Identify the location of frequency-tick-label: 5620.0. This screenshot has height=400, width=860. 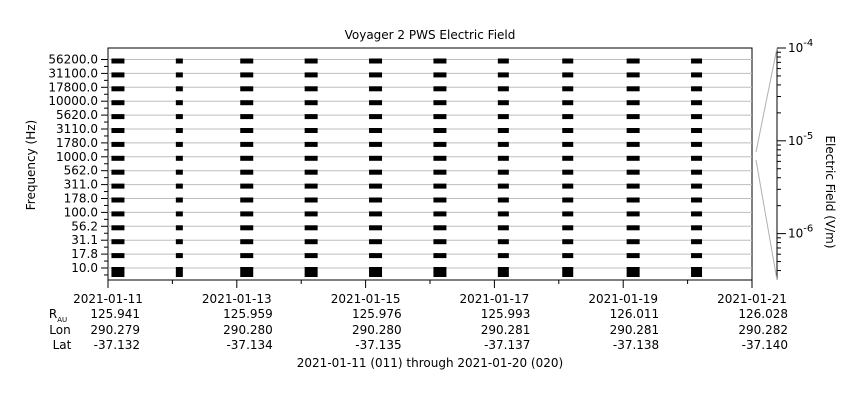
(77, 115).